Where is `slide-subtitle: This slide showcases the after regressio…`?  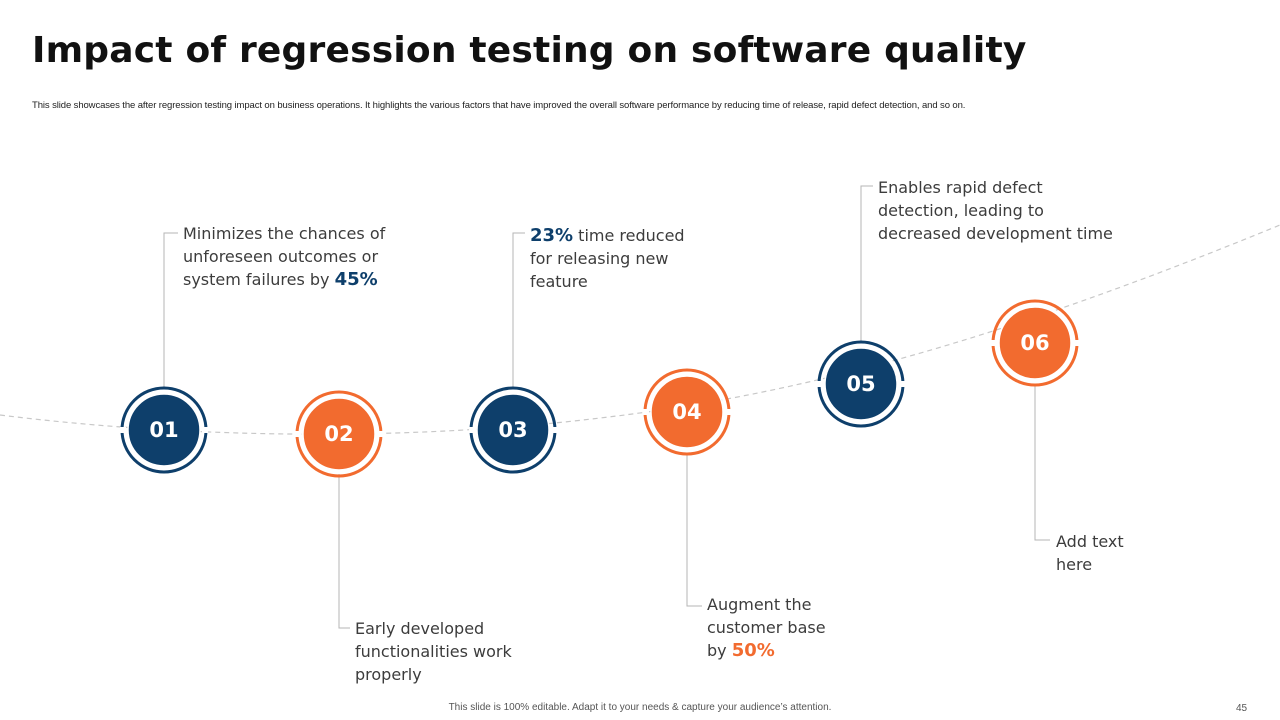
slide-subtitle: This slide showcases the after regressio… is located at coordinates (499, 105).